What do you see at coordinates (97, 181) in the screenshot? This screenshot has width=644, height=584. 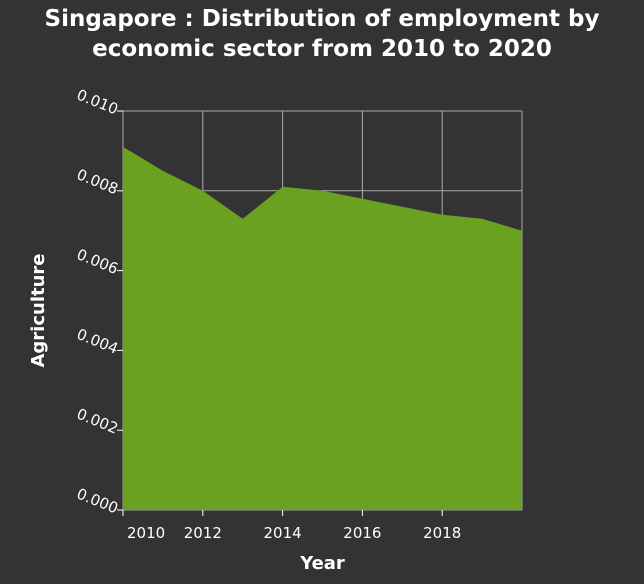 I see `y-tick-label-4: 0.008` at bounding box center [97, 181].